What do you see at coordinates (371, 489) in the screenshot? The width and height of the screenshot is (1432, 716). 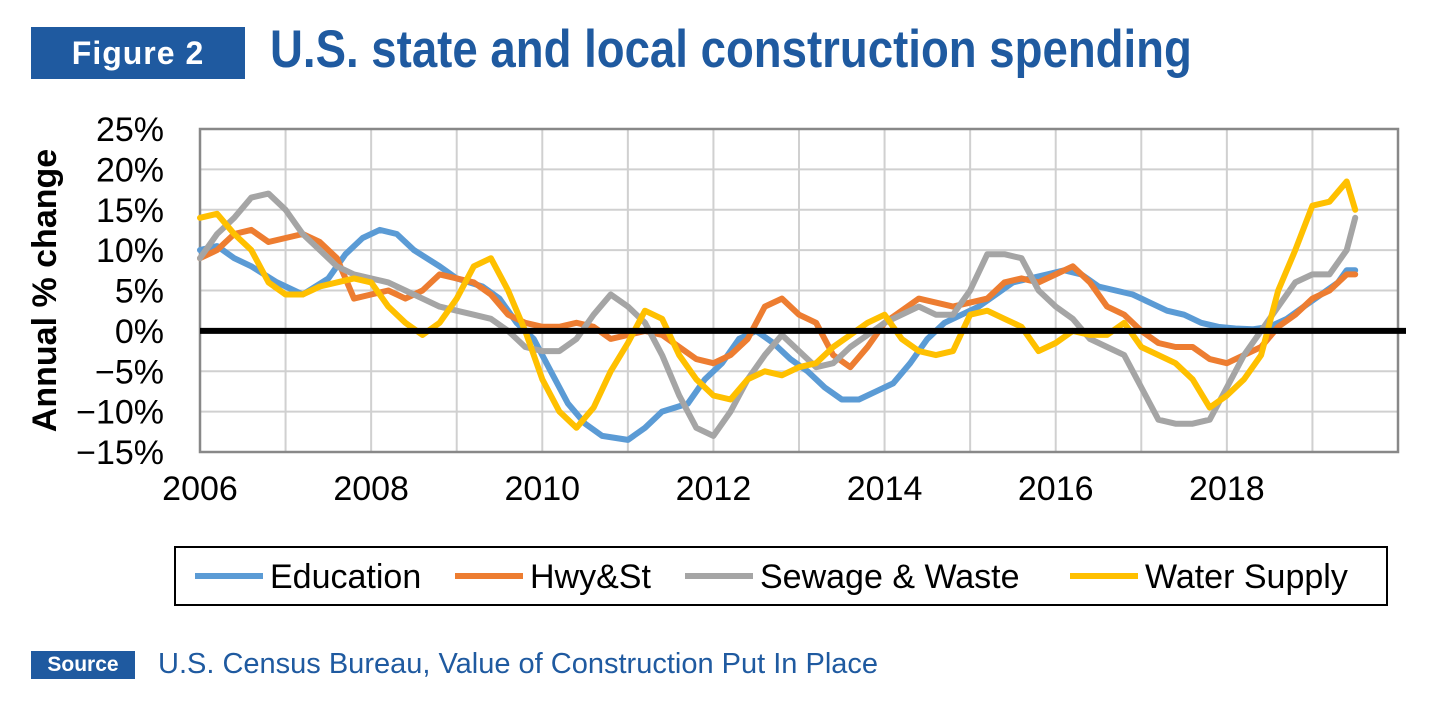 I see `x-tick-label: 2008` at bounding box center [371, 489].